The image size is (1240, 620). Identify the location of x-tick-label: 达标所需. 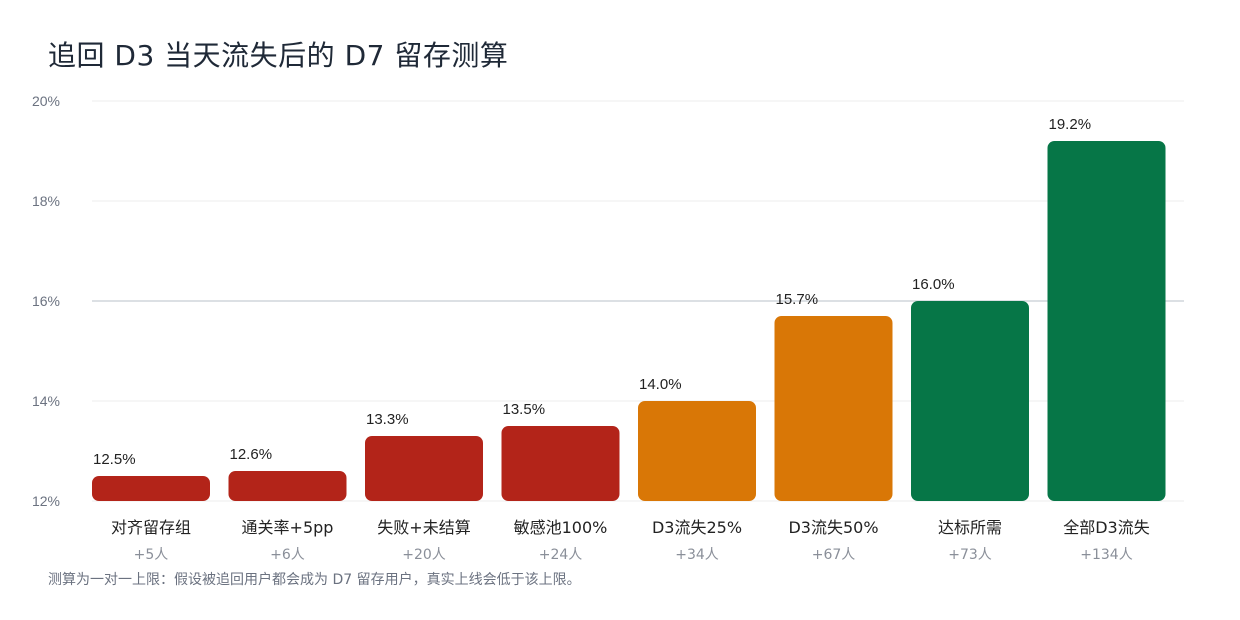
(970, 527).